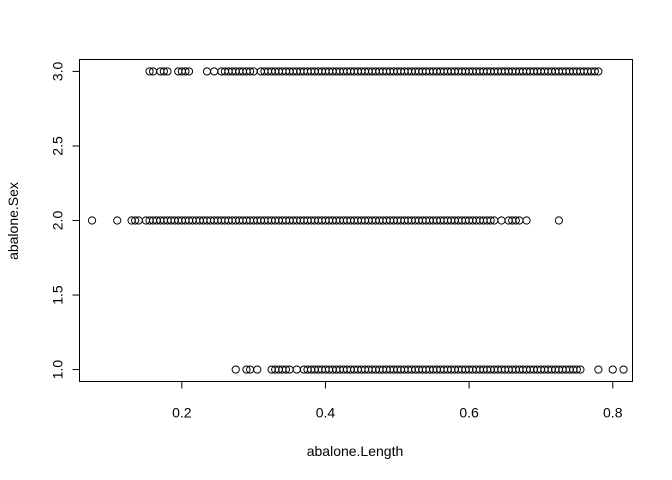 The width and height of the screenshot is (672, 480). What do you see at coordinates (397, 401) in the screenshot?
I see `x-axis: 0.2 0.4 0.6 0.8` at bounding box center [397, 401].